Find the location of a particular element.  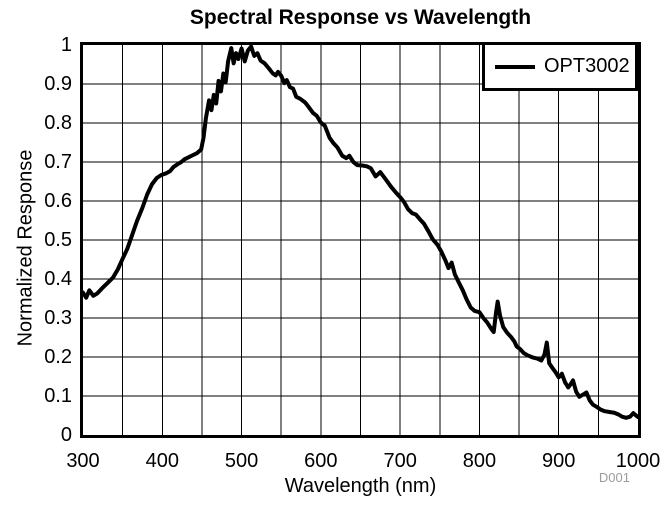

plot-code-watermark: D001 is located at coordinates (614, 477).